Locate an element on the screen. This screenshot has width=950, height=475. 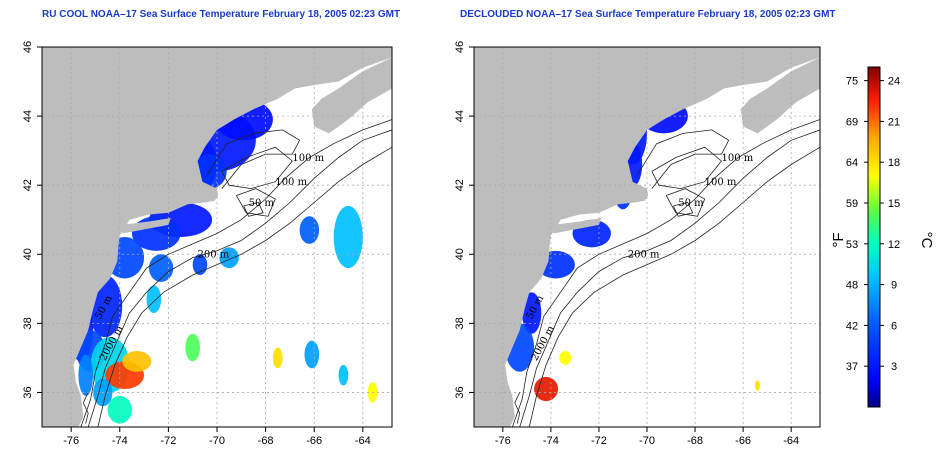
colorbar-gradient is located at coordinates (874, 237).